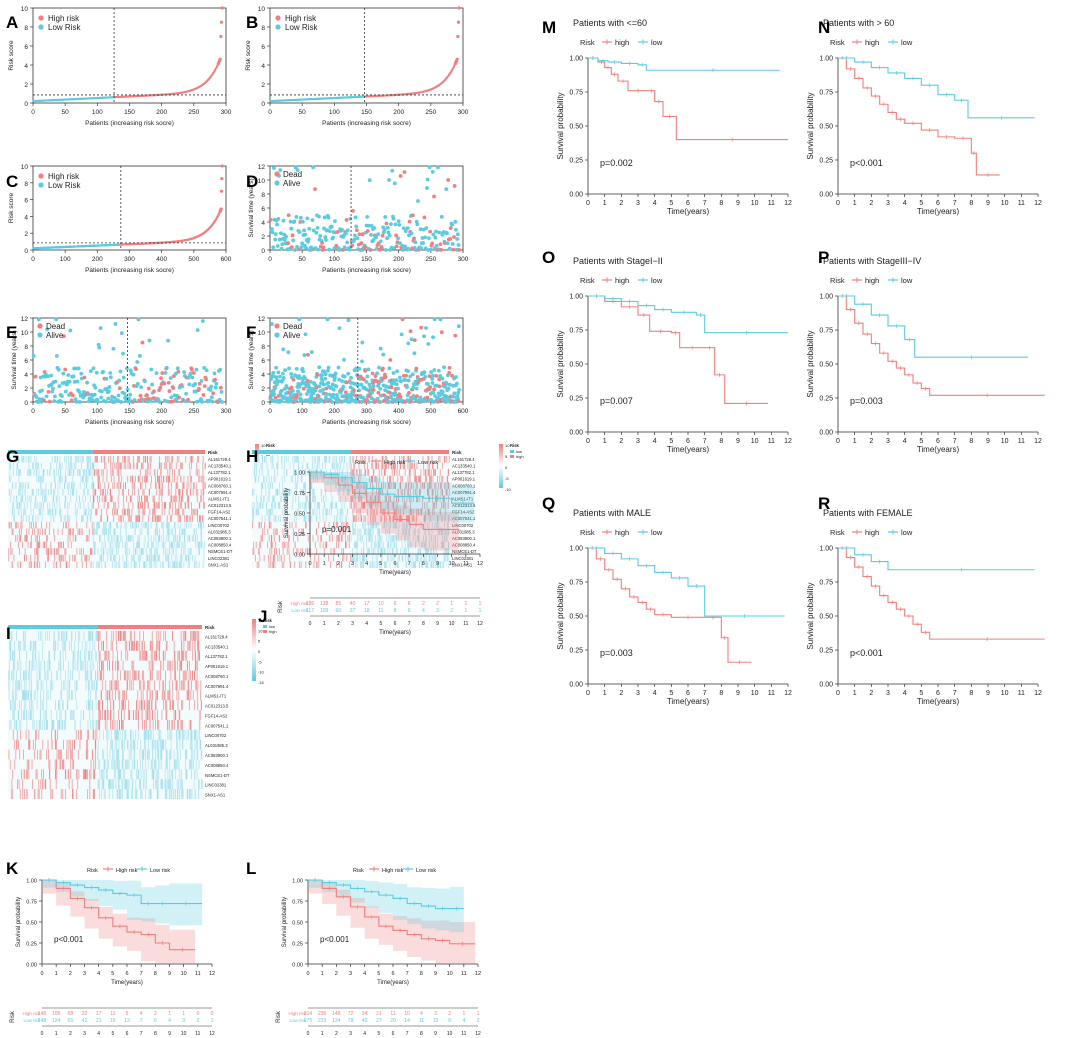 The image size is (1065, 1038). What do you see at coordinates (301, 27) in the screenshot?
I see `legend-label: Low Risk` at bounding box center [301, 27].